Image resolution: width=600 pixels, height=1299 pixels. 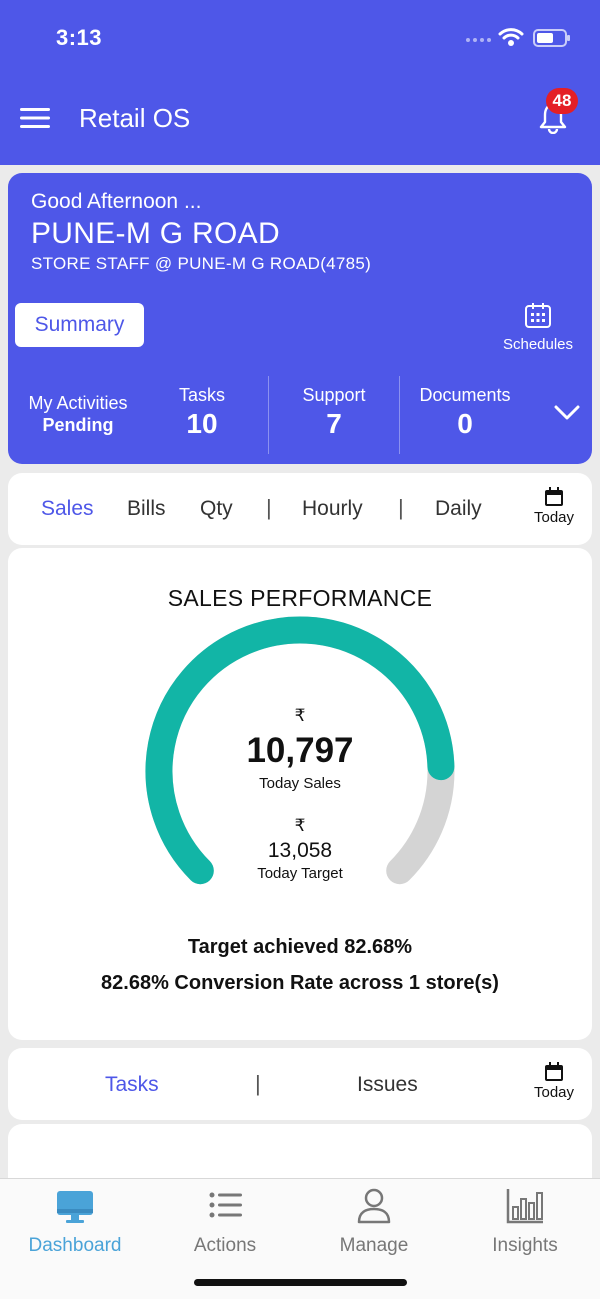 What do you see at coordinates (300, 1084) in the screenshot?
I see `tasks-issues-bar: Tasks | Issues Today` at bounding box center [300, 1084].